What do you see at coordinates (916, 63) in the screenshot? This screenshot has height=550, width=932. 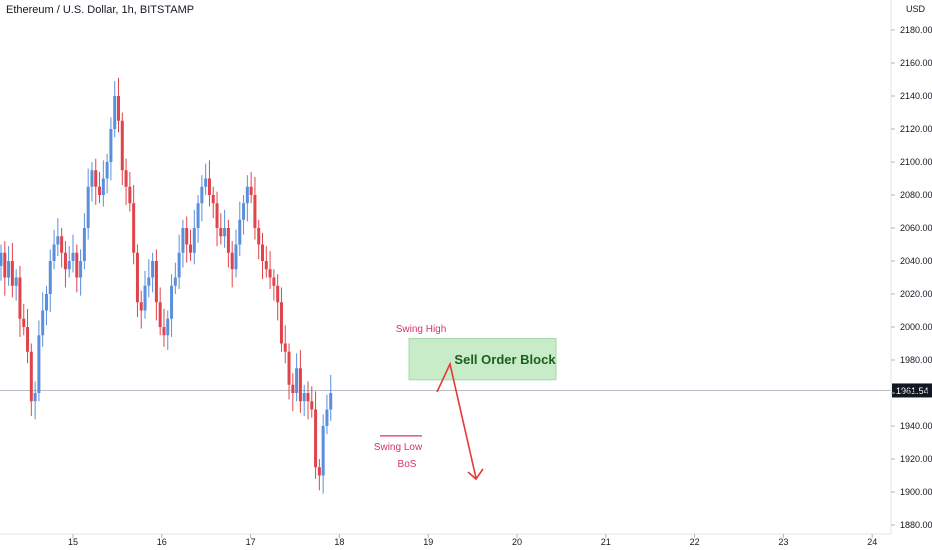 I see `price-tick-label: 2160.00` at bounding box center [916, 63].